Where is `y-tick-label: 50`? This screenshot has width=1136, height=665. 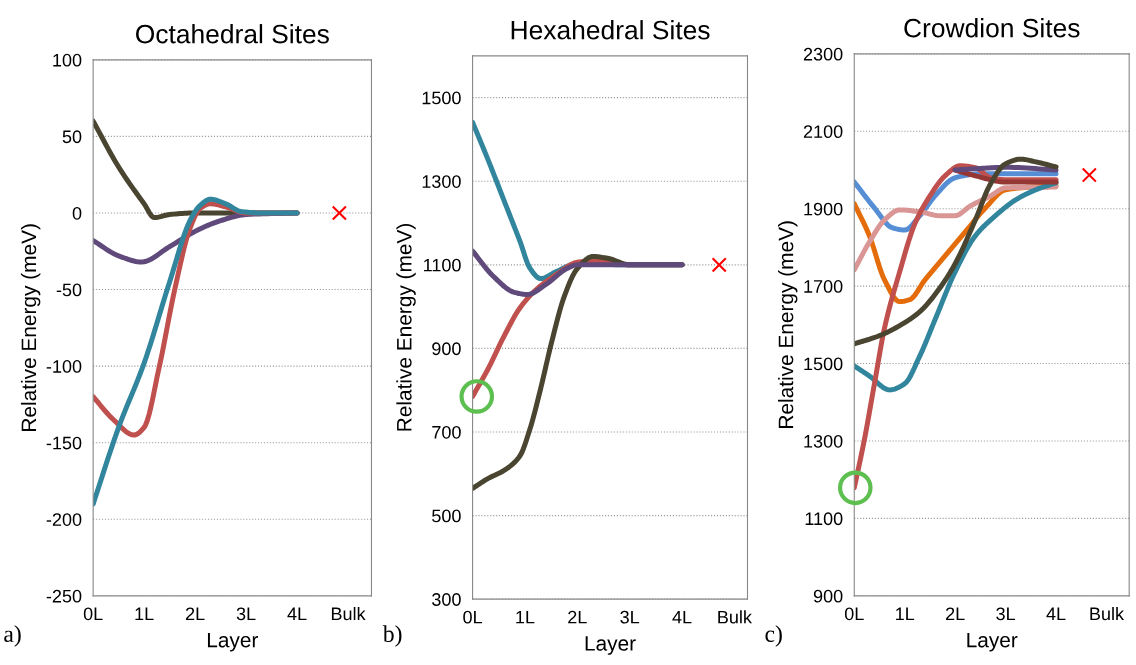 y-tick-label: 50 is located at coordinates (72, 137).